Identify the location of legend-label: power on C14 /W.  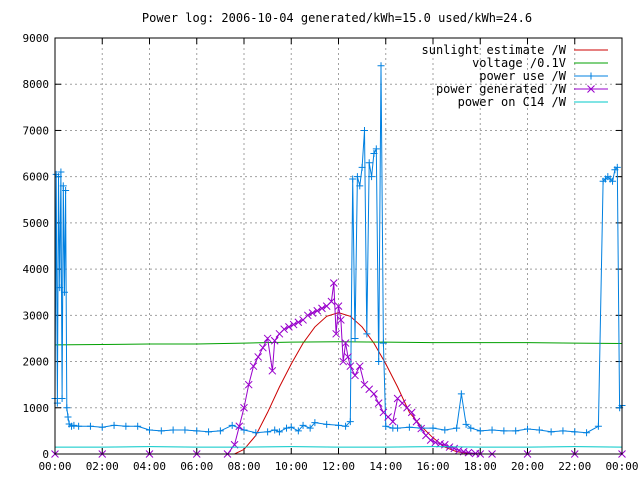
(512, 102).